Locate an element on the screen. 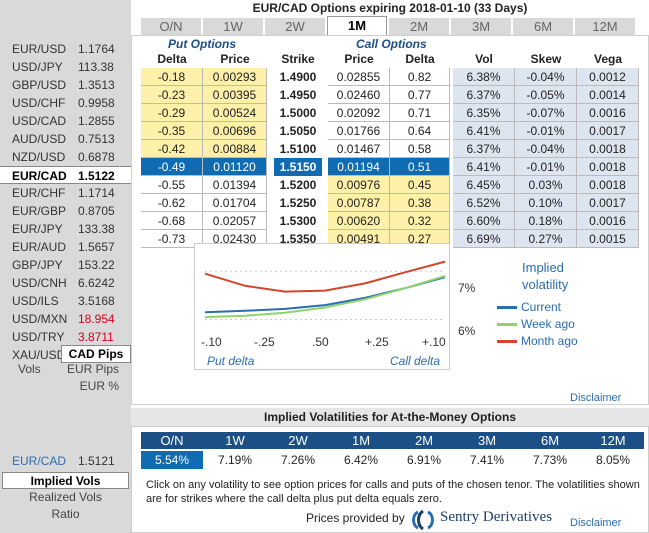 The height and width of the screenshot is (533, 649). cell-call-price: 0.02855 is located at coordinates (359, 77).